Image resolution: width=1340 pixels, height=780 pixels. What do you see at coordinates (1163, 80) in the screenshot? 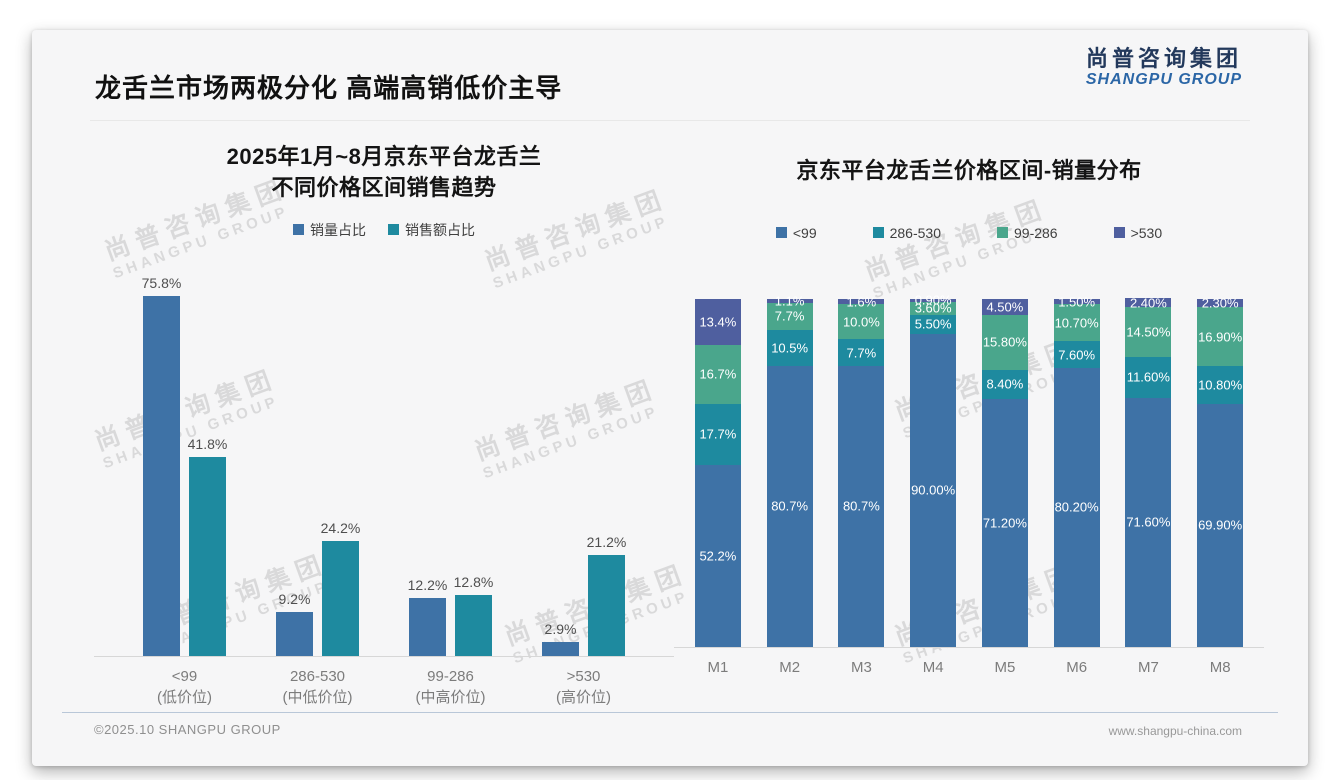
I see `logo-en-text: SHANGPU GROUP` at bounding box center [1163, 80].